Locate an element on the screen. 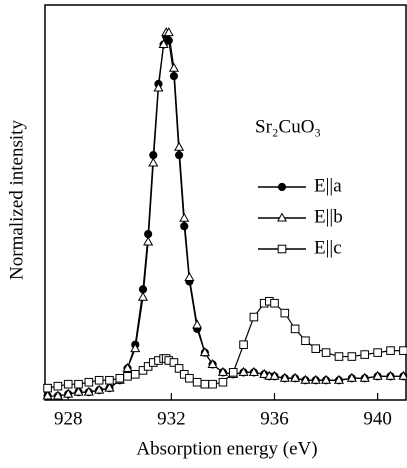  legend-label: E||a is located at coordinates (328, 185).